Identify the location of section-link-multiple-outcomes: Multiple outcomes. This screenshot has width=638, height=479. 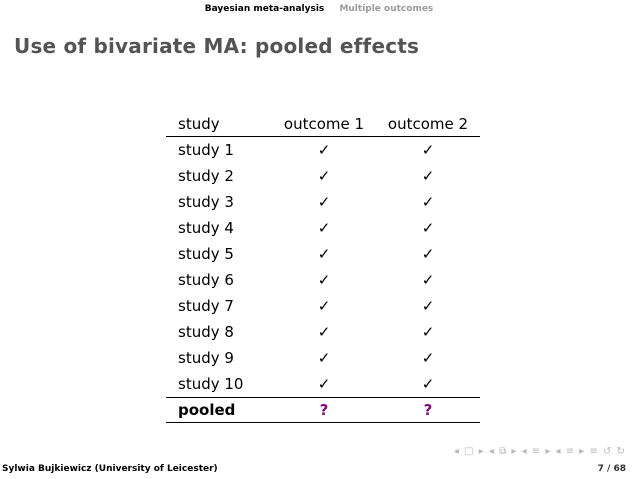
(386, 9).